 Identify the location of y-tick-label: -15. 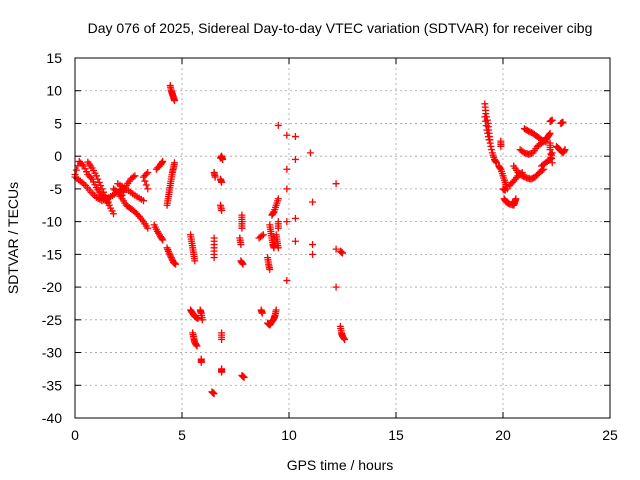
(52, 254).